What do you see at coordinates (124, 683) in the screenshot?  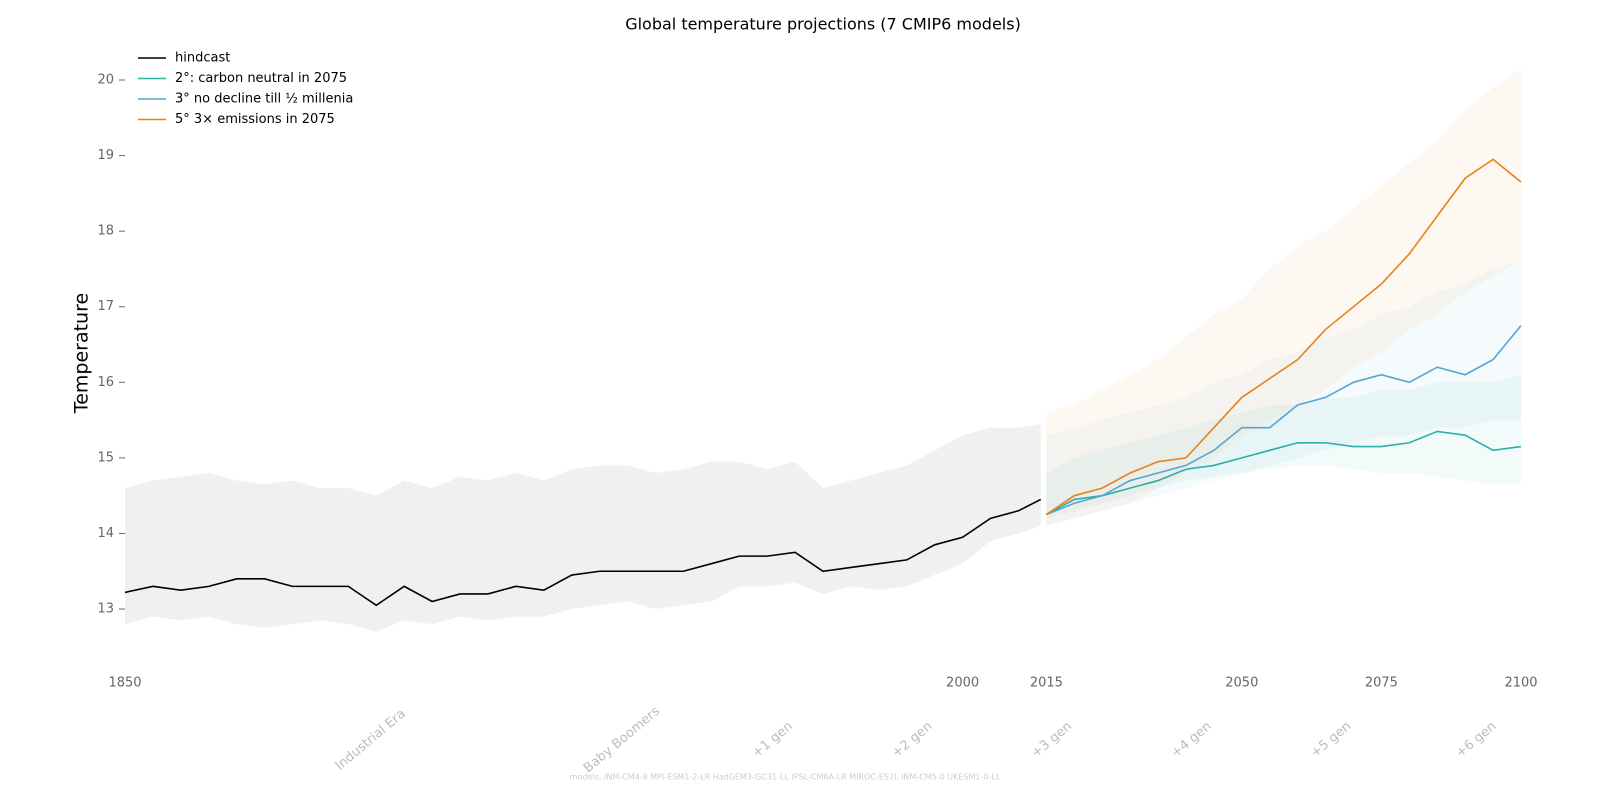 I see `x-tick-label: 1850` at bounding box center [124, 683].